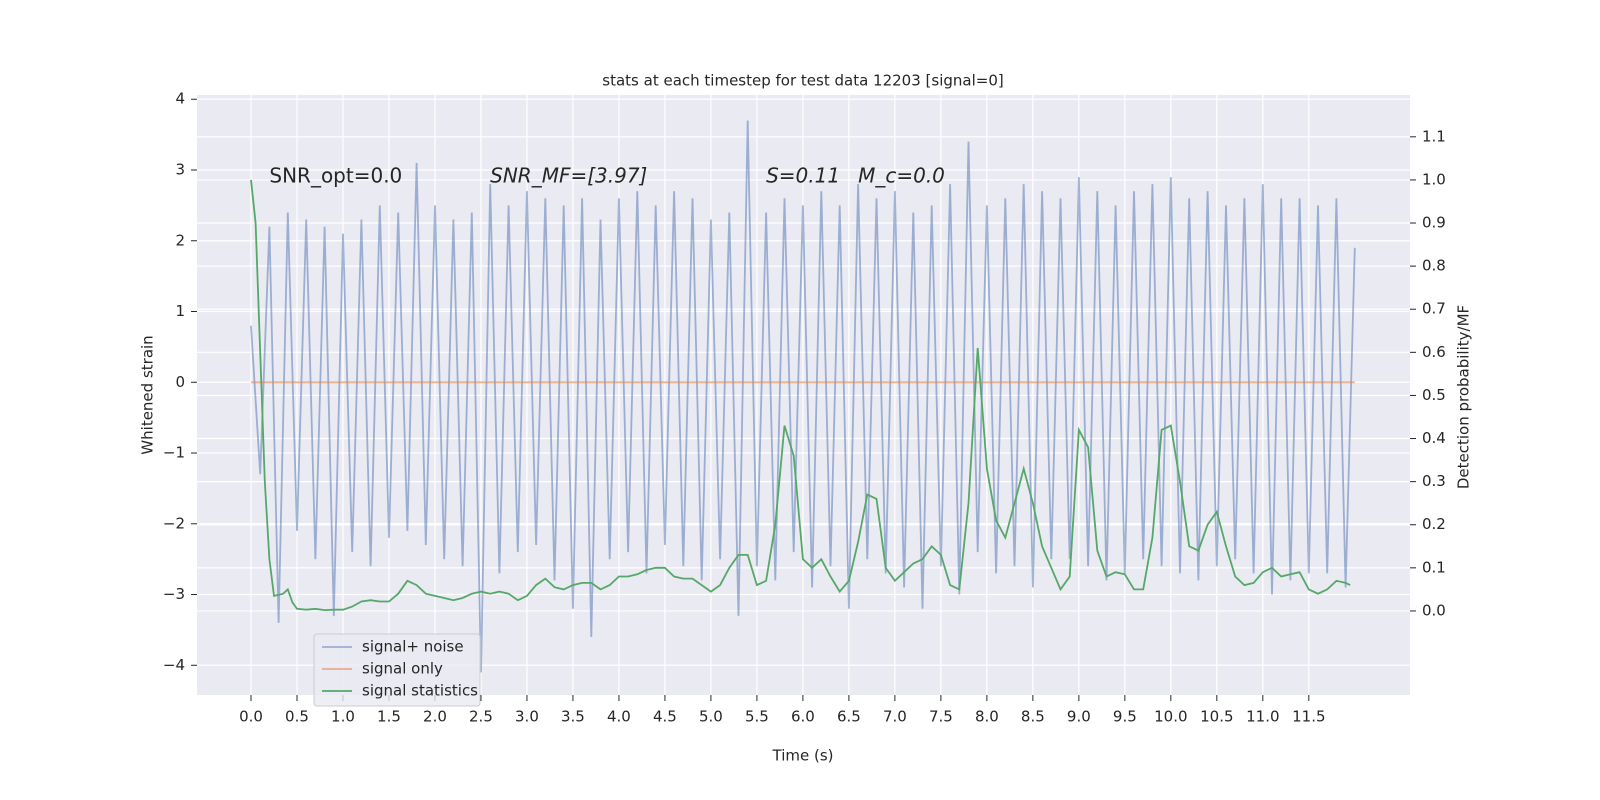 This screenshot has width=1600, height=800. Describe the element at coordinates (1434, 136) in the screenshot. I see `y2-tick-label: 1.1` at that location.